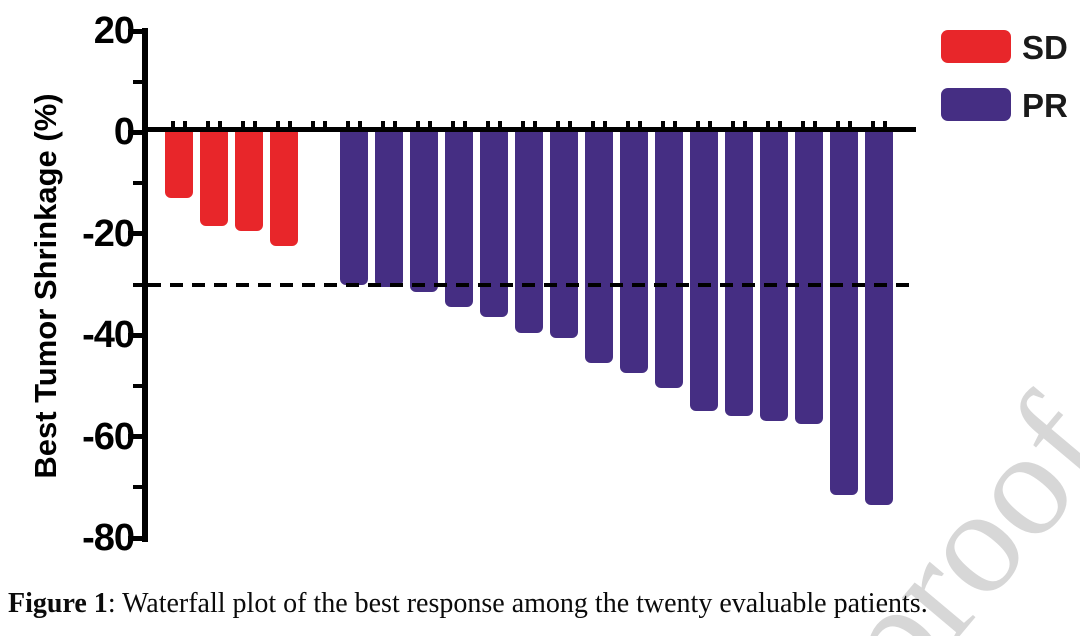 This screenshot has width=1080, height=636. I want to click on legend-label-sd: SD, so click(1045, 47).